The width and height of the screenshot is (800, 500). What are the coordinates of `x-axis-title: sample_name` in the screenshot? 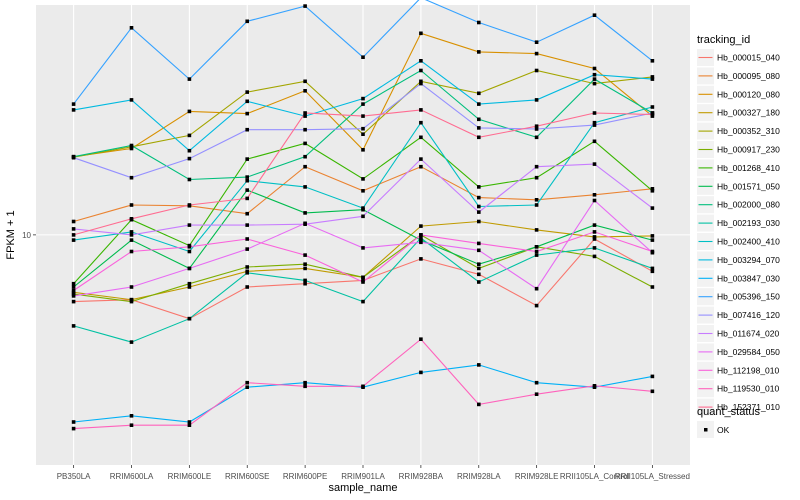 It's located at (362, 488).